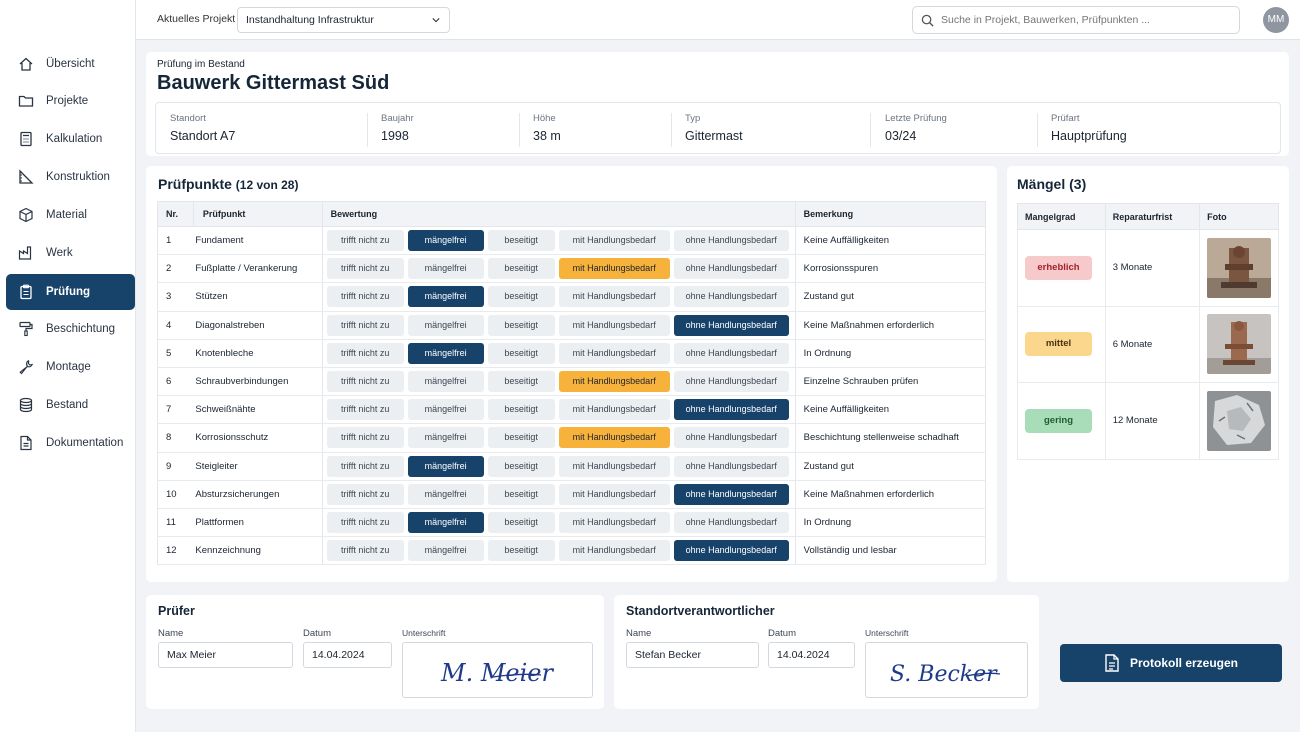  What do you see at coordinates (946, 670) in the screenshot?
I see `standort-signature-field: S. Becker` at bounding box center [946, 670].